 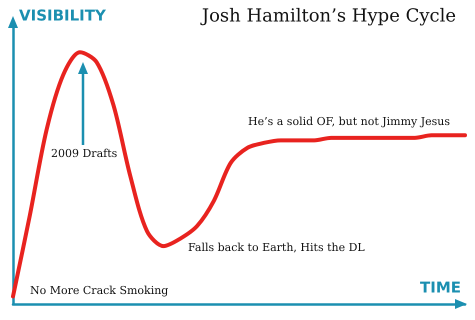 What do you see at coordinates (84, 153) in the screenshot?
I see `annotation: 2009 Drafts` at bounding box center [84, 153].